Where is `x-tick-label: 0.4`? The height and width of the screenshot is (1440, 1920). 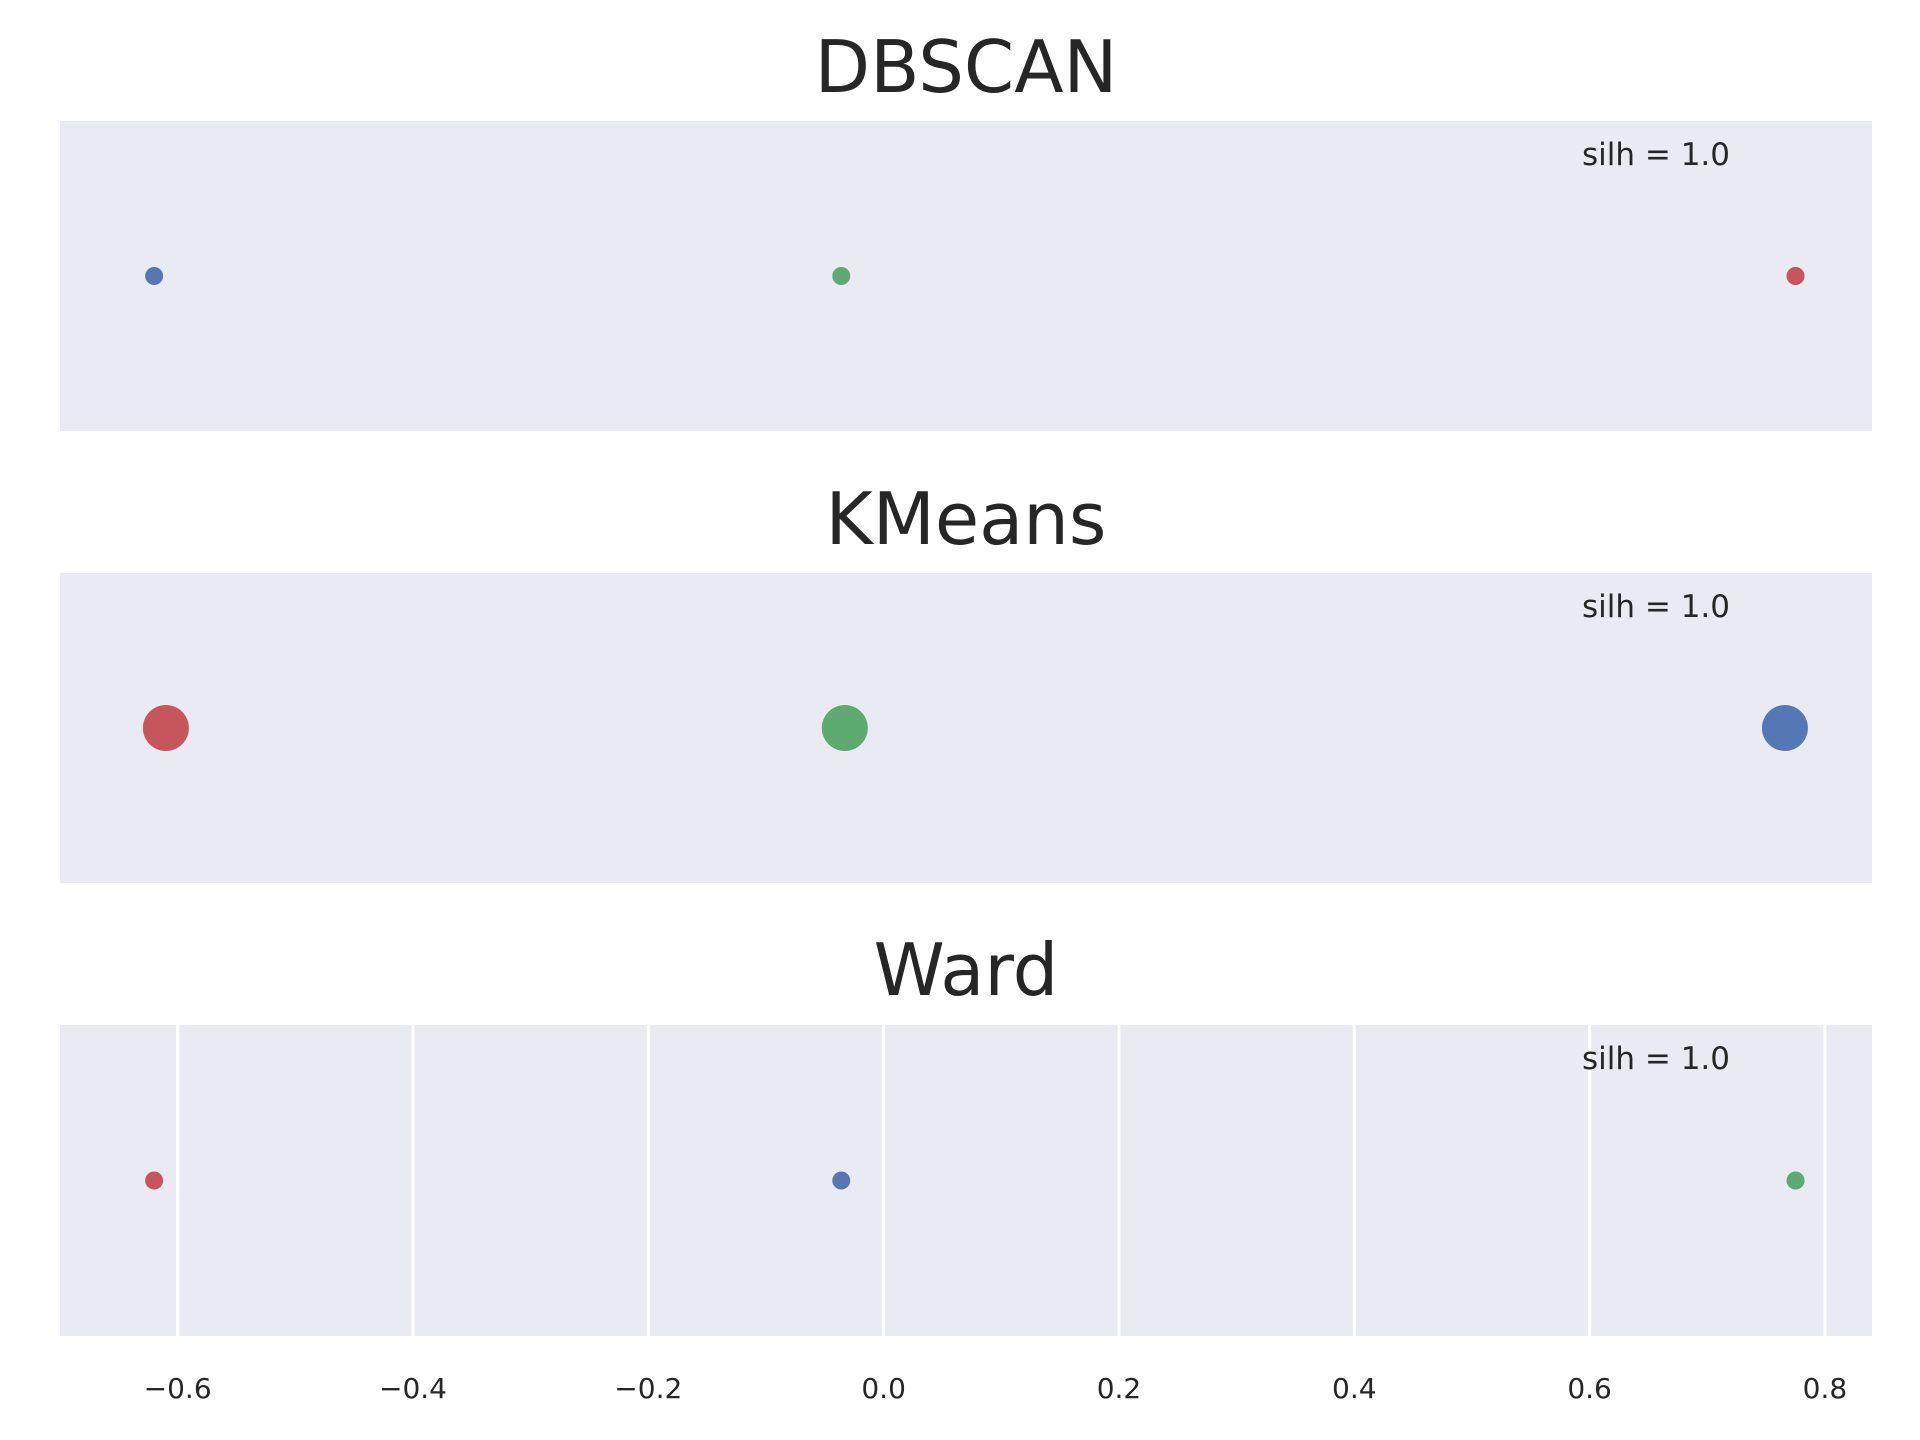 x-tick-label: 0.4 is located at coordinates (1354, 1388).